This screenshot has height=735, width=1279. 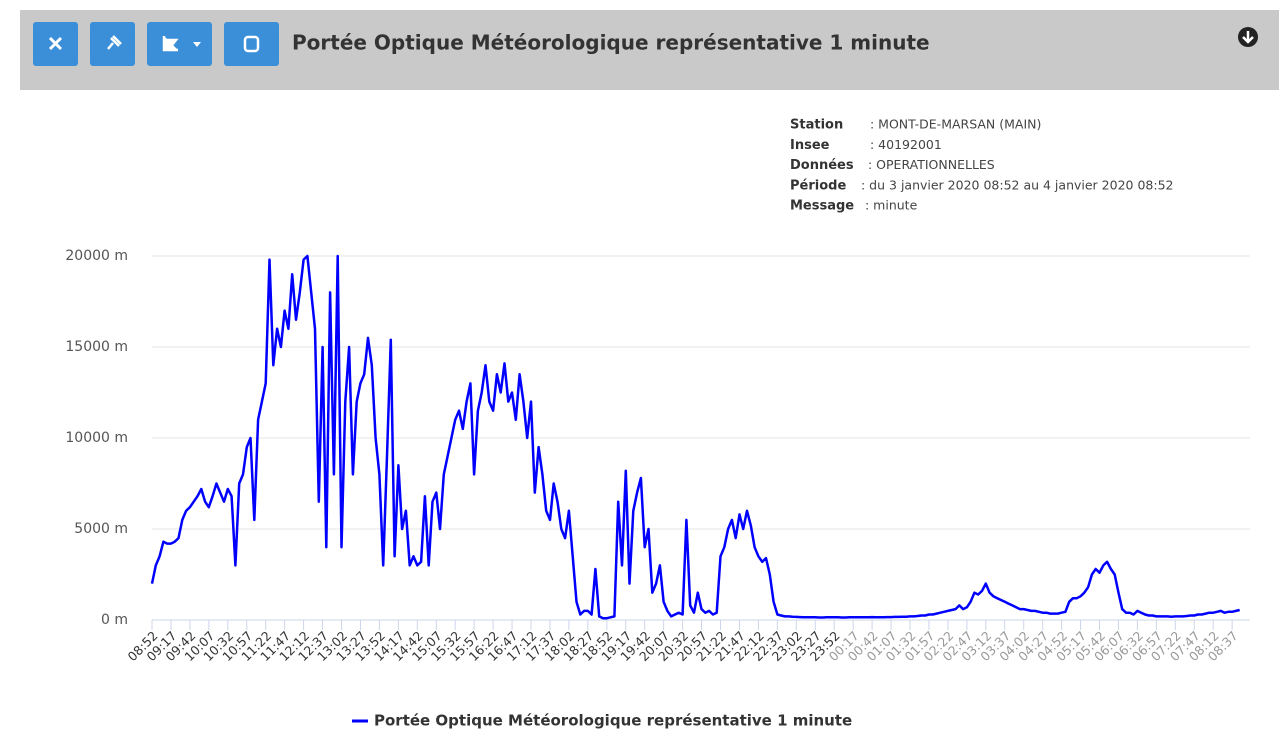 I want to click on y-tick-label: 15000 m, so click(x=96, y=347).